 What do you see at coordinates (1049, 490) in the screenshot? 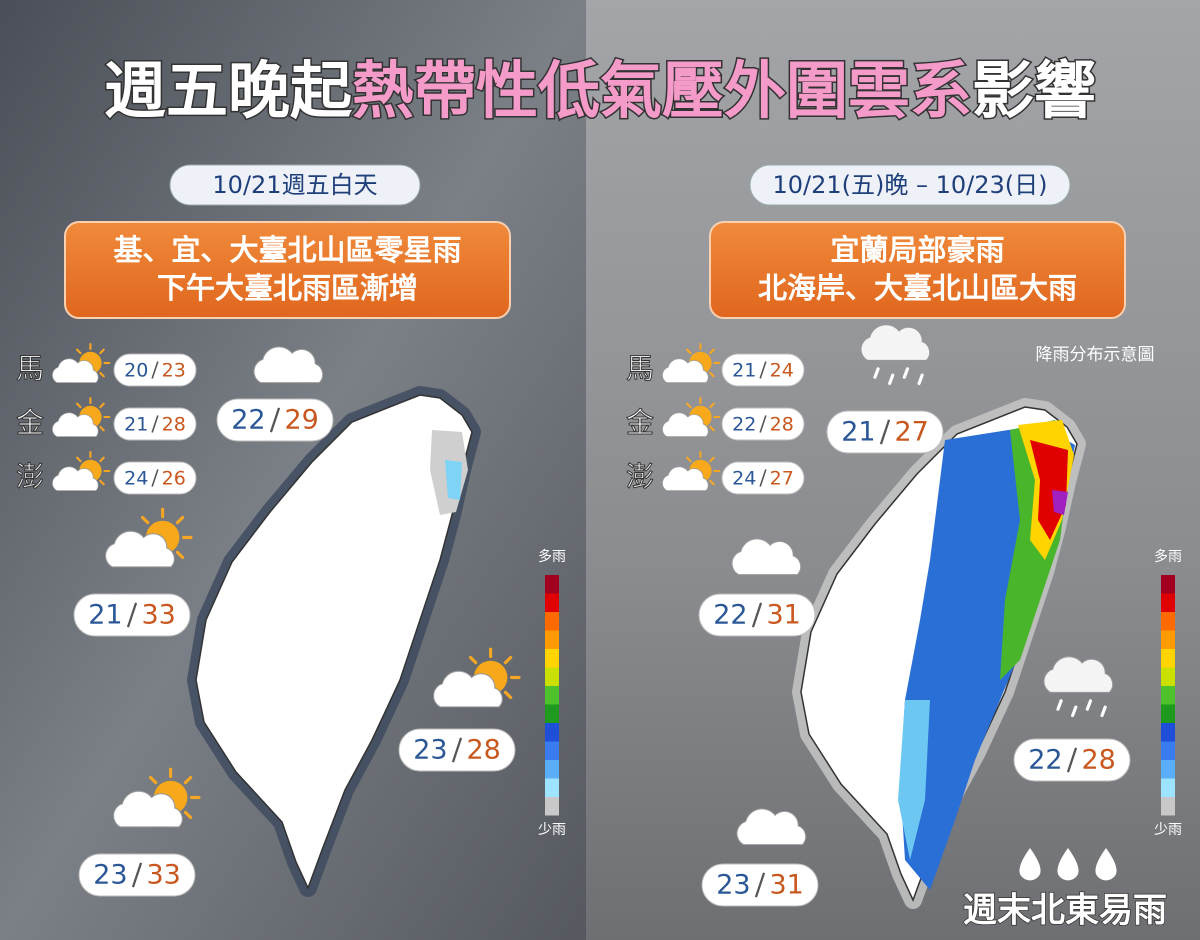
I see `rain-red` at bounding box center [1049, 490].